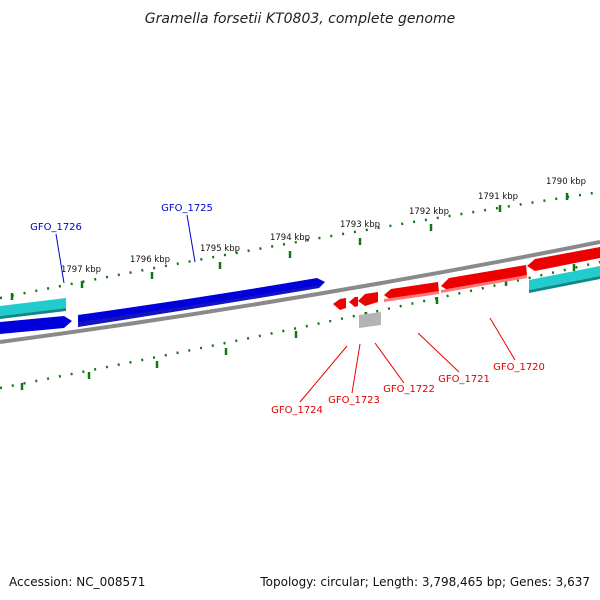  I want to click on tick-label-1797: 1797 kbp, so click(81, 270).